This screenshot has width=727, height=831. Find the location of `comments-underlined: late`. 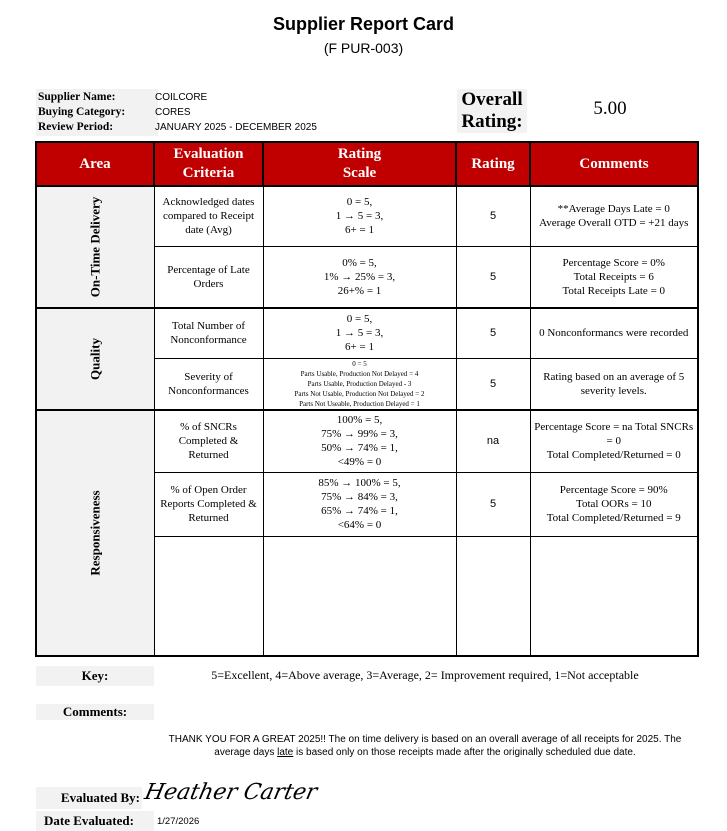

comments-underlined: late is located at coordinates (285, 752).